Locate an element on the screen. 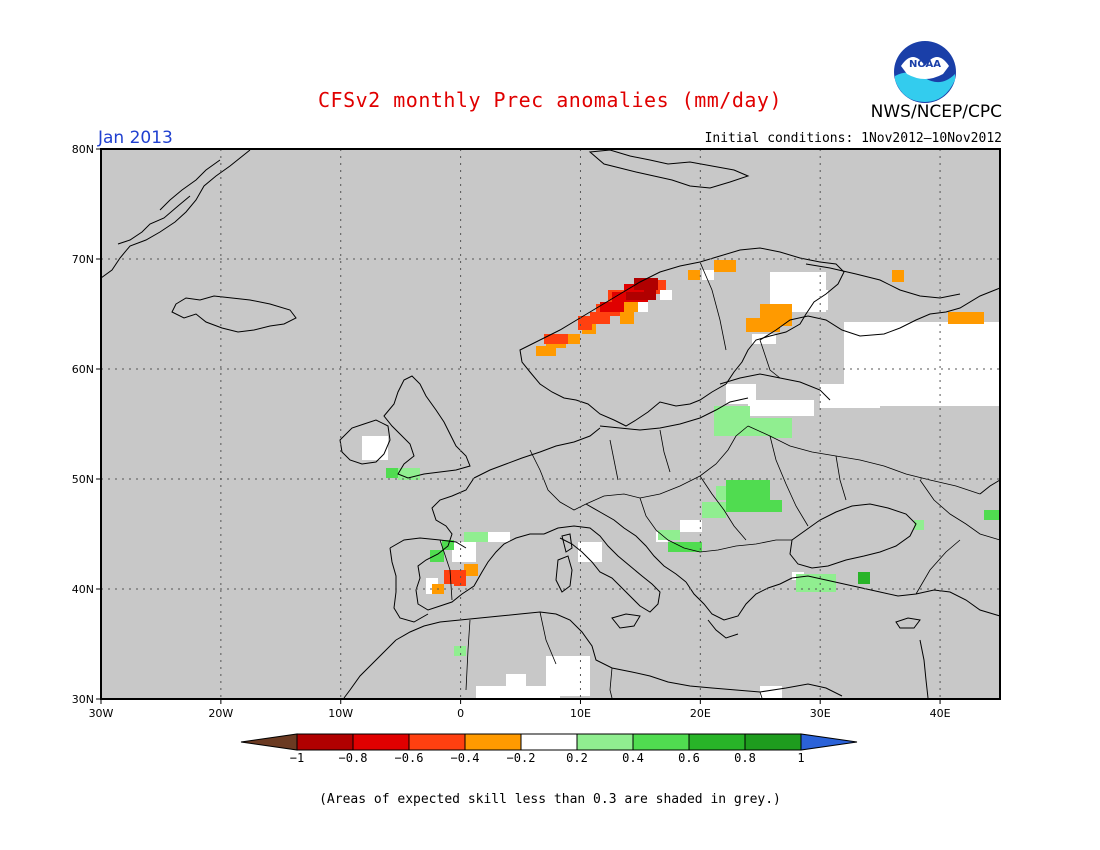  colorbar-label: 1 is located at coordinates (800, 758).